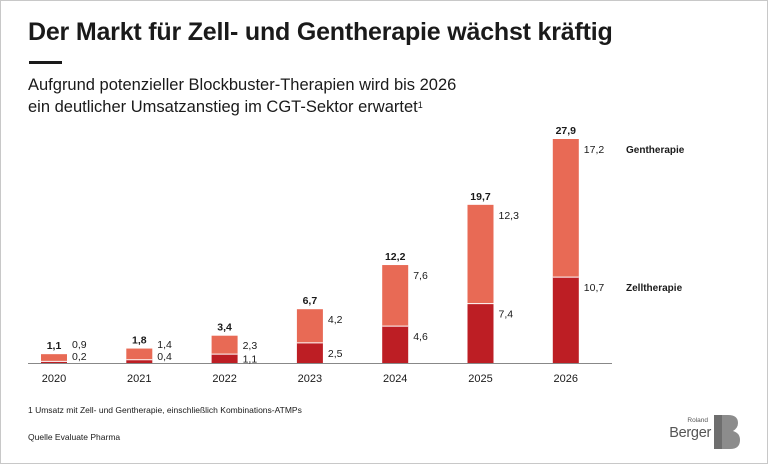  What do you see at coordinates (727, 432) in the screenshot?
I see `logo-b-mark-icon` at bounding box center [727, 432].